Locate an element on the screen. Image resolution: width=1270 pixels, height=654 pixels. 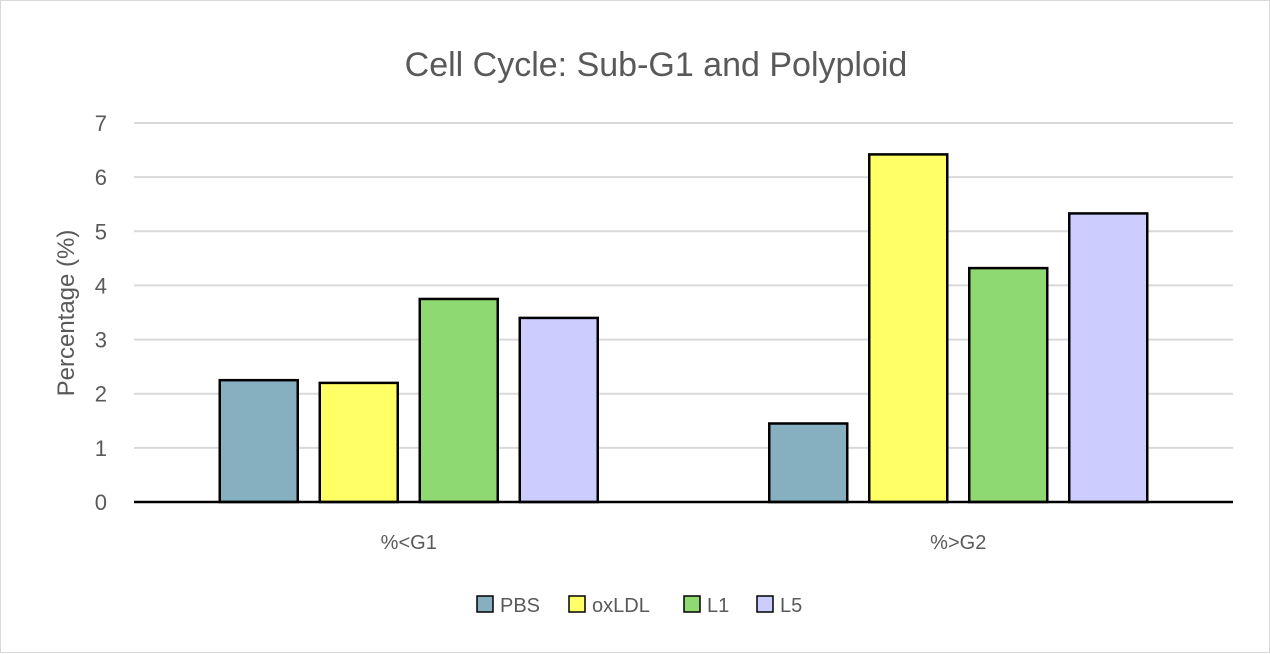
legend-swatch-L5 is located at coordinates (765, 604).